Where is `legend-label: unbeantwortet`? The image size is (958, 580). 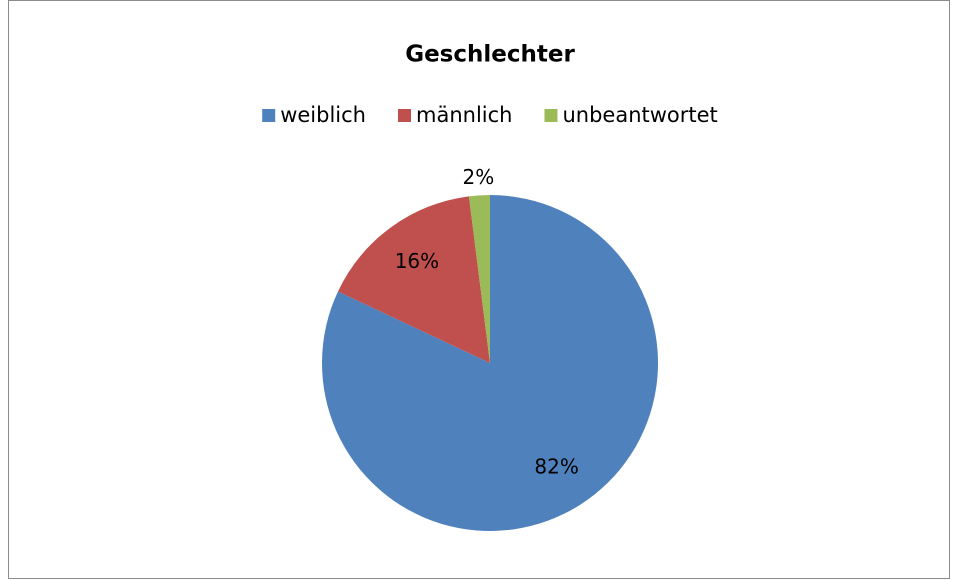
legend-label: unbeantwortet is located at coordinates (639, 115).